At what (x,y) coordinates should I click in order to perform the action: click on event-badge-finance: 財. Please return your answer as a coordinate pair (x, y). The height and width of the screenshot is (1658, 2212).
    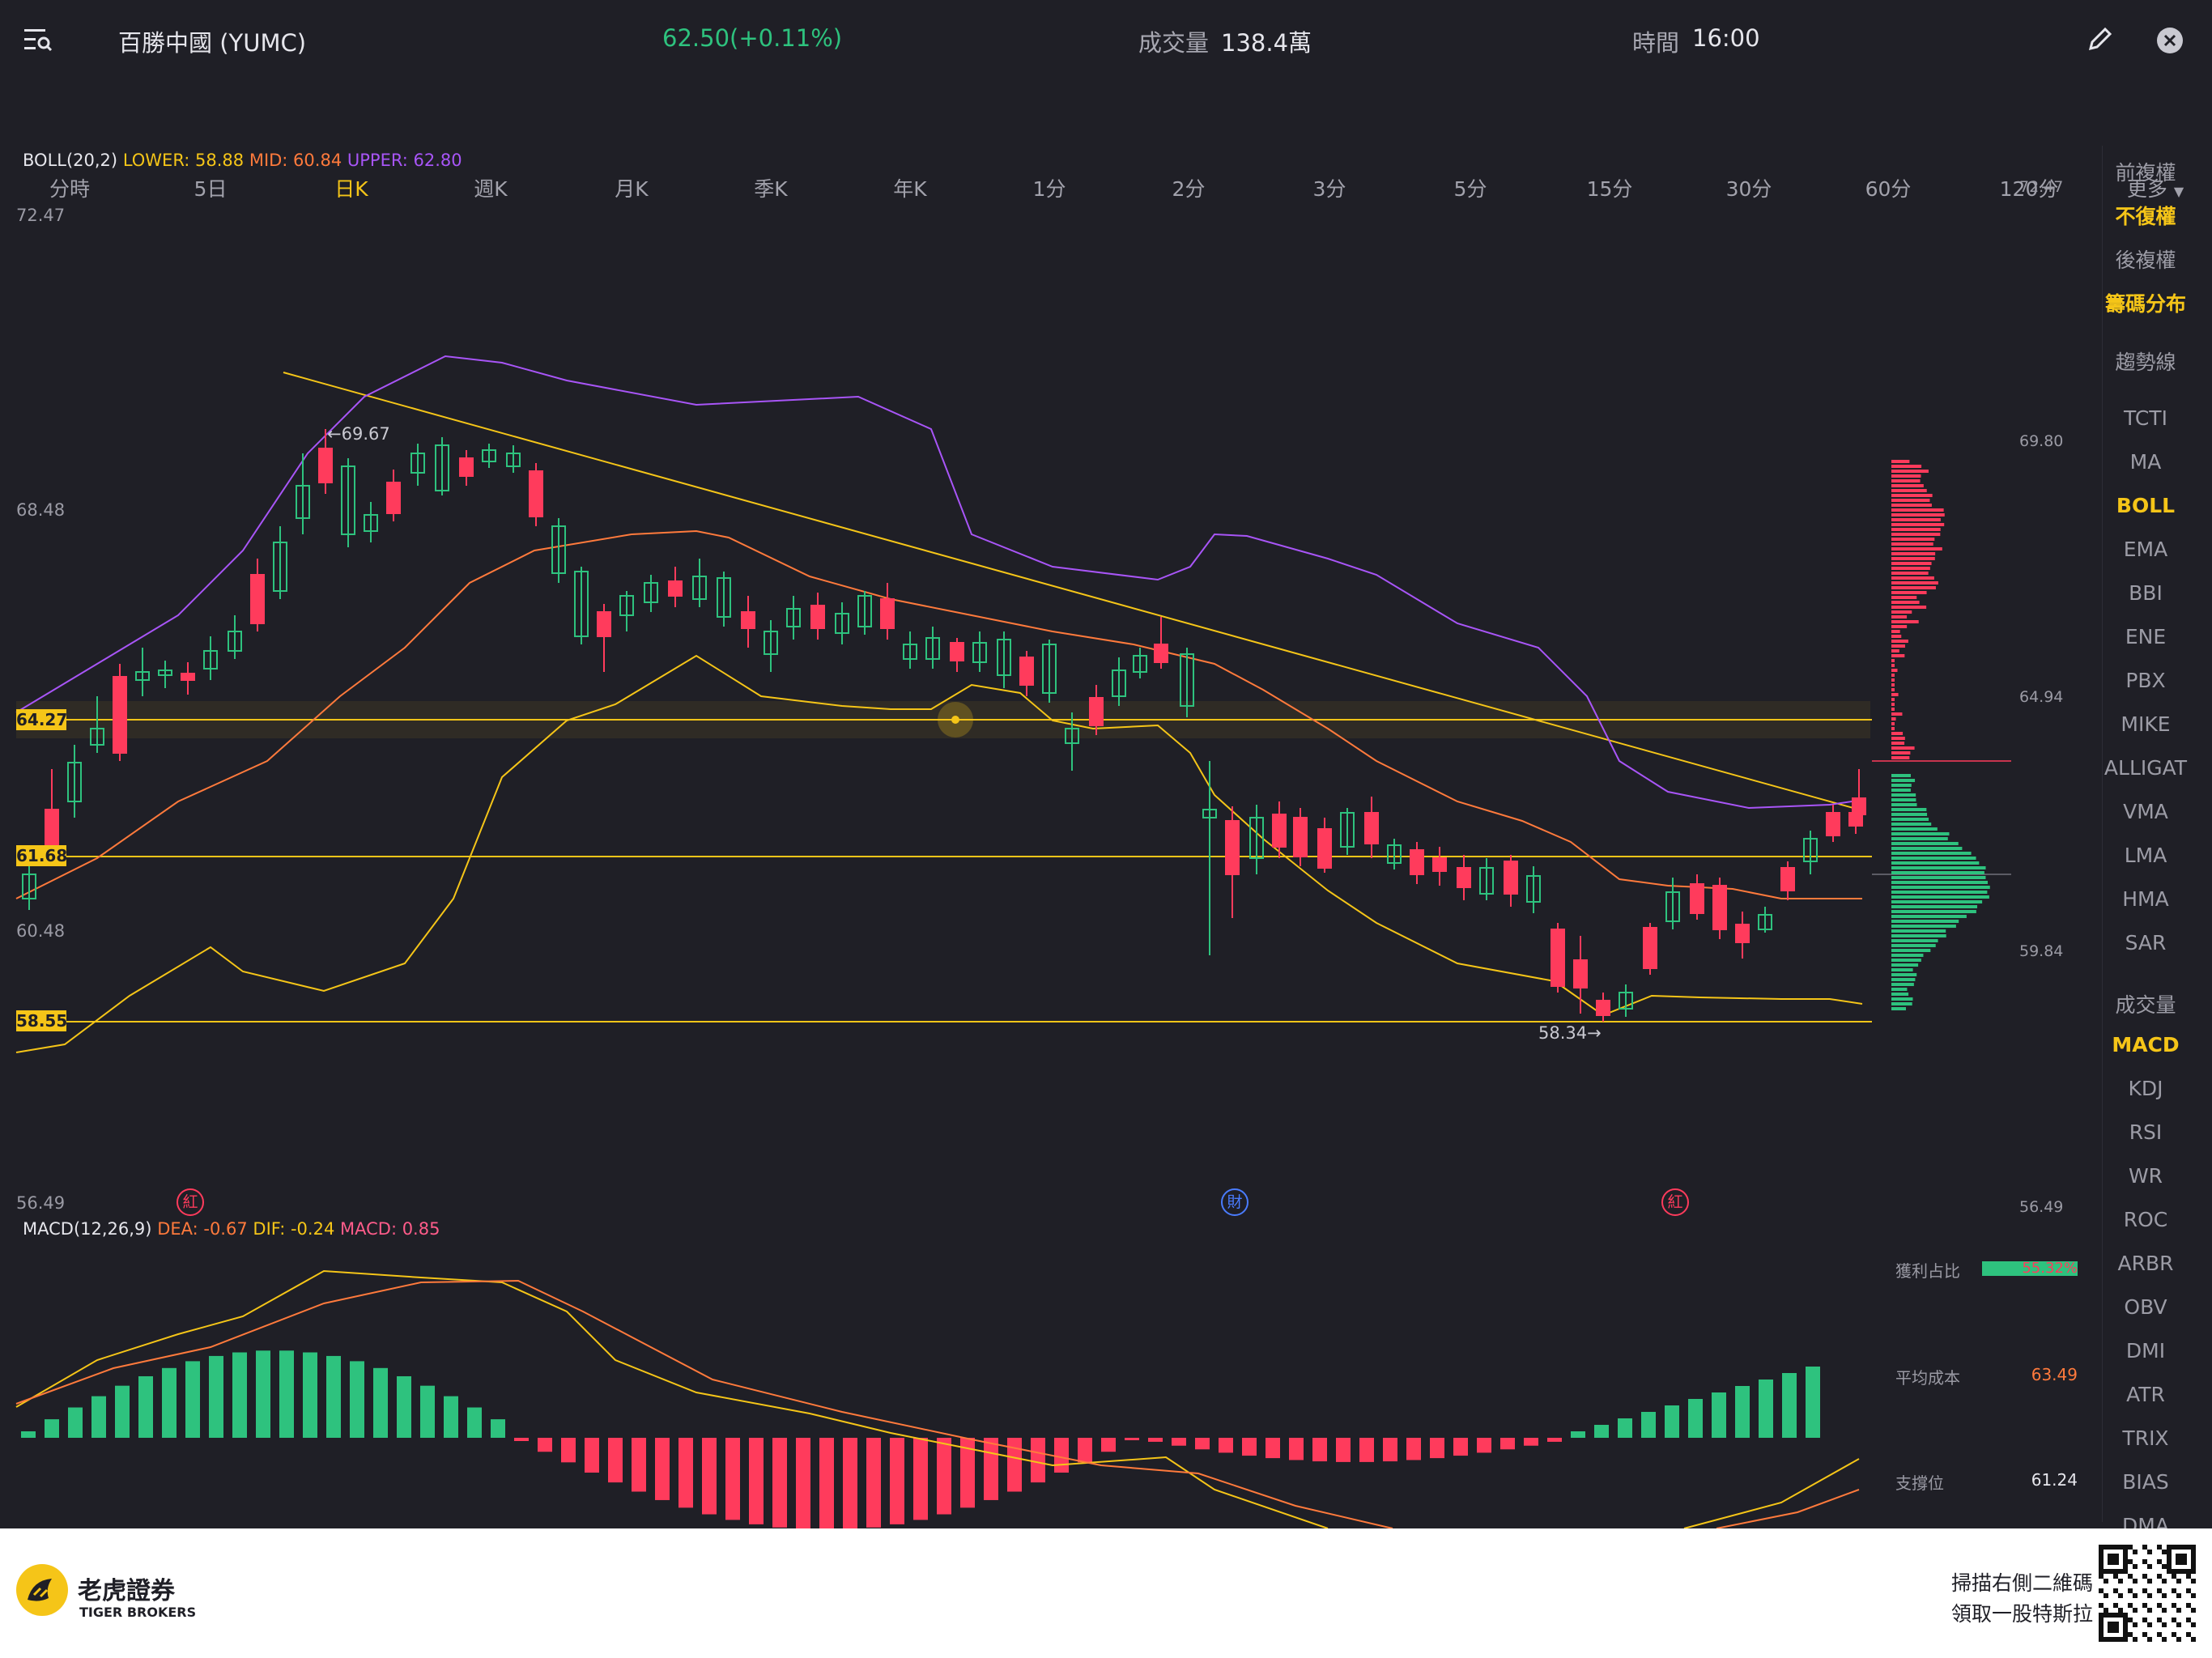
    Looking at the image, I should click on (1235, 1202).